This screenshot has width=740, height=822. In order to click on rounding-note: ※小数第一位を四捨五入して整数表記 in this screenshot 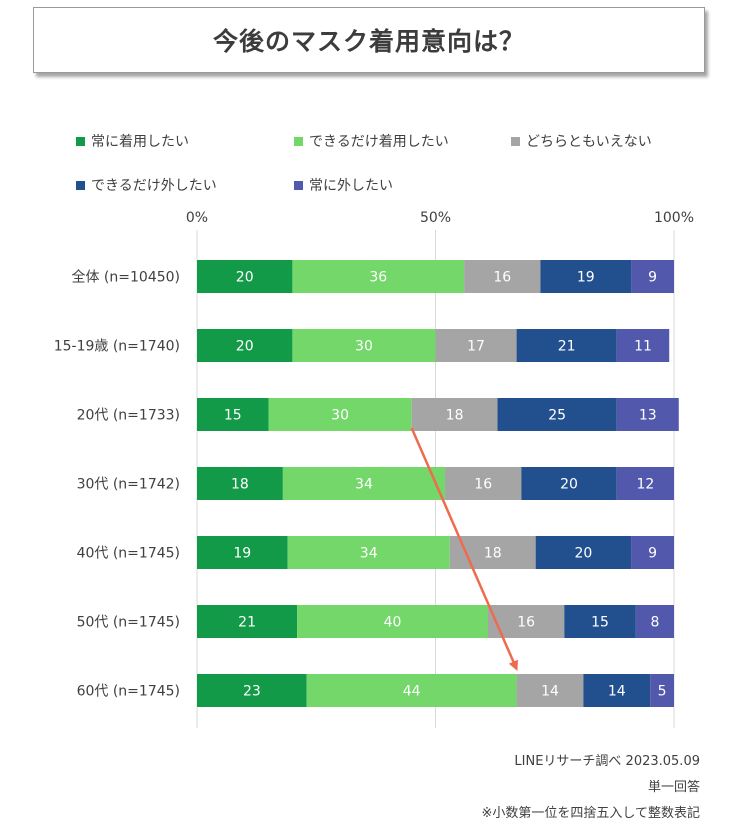, I will do `click(590, 813)`.